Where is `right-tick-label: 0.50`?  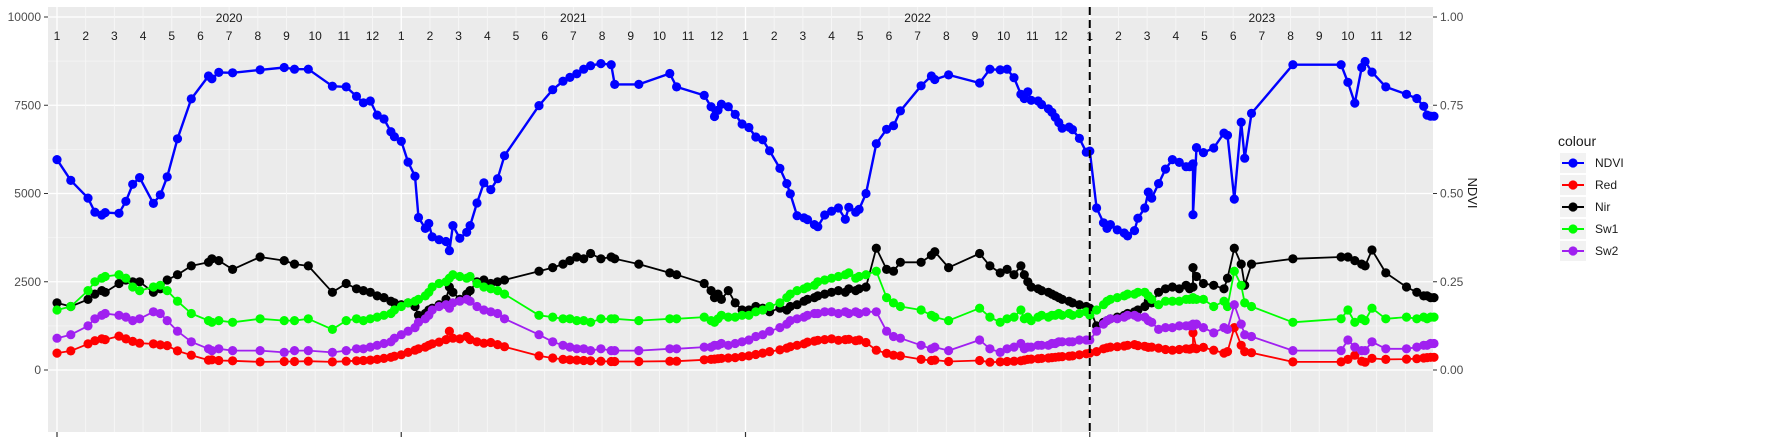
right-tick-label: 0.50 is located at coordinates (1452, 194).